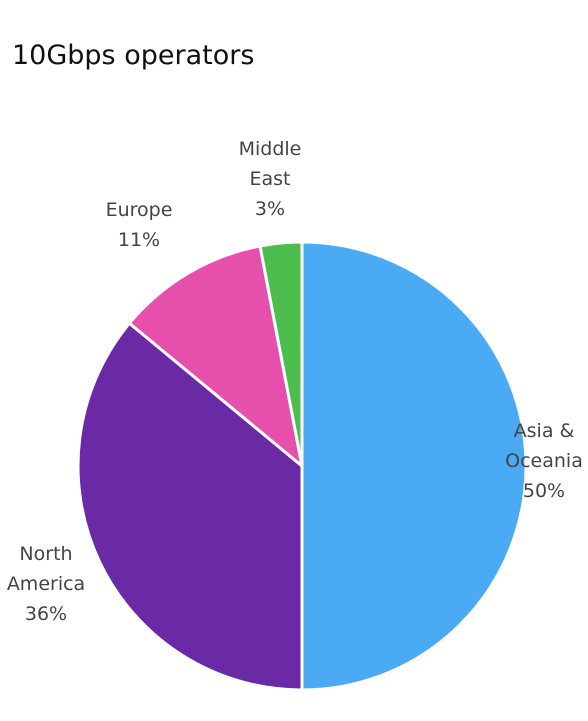 The image size is (588, 721). What do you see at coordinates (270, 209) in the screenshot?
I see `slice-value-label-3: 3%` at bounding box center [270, 209].